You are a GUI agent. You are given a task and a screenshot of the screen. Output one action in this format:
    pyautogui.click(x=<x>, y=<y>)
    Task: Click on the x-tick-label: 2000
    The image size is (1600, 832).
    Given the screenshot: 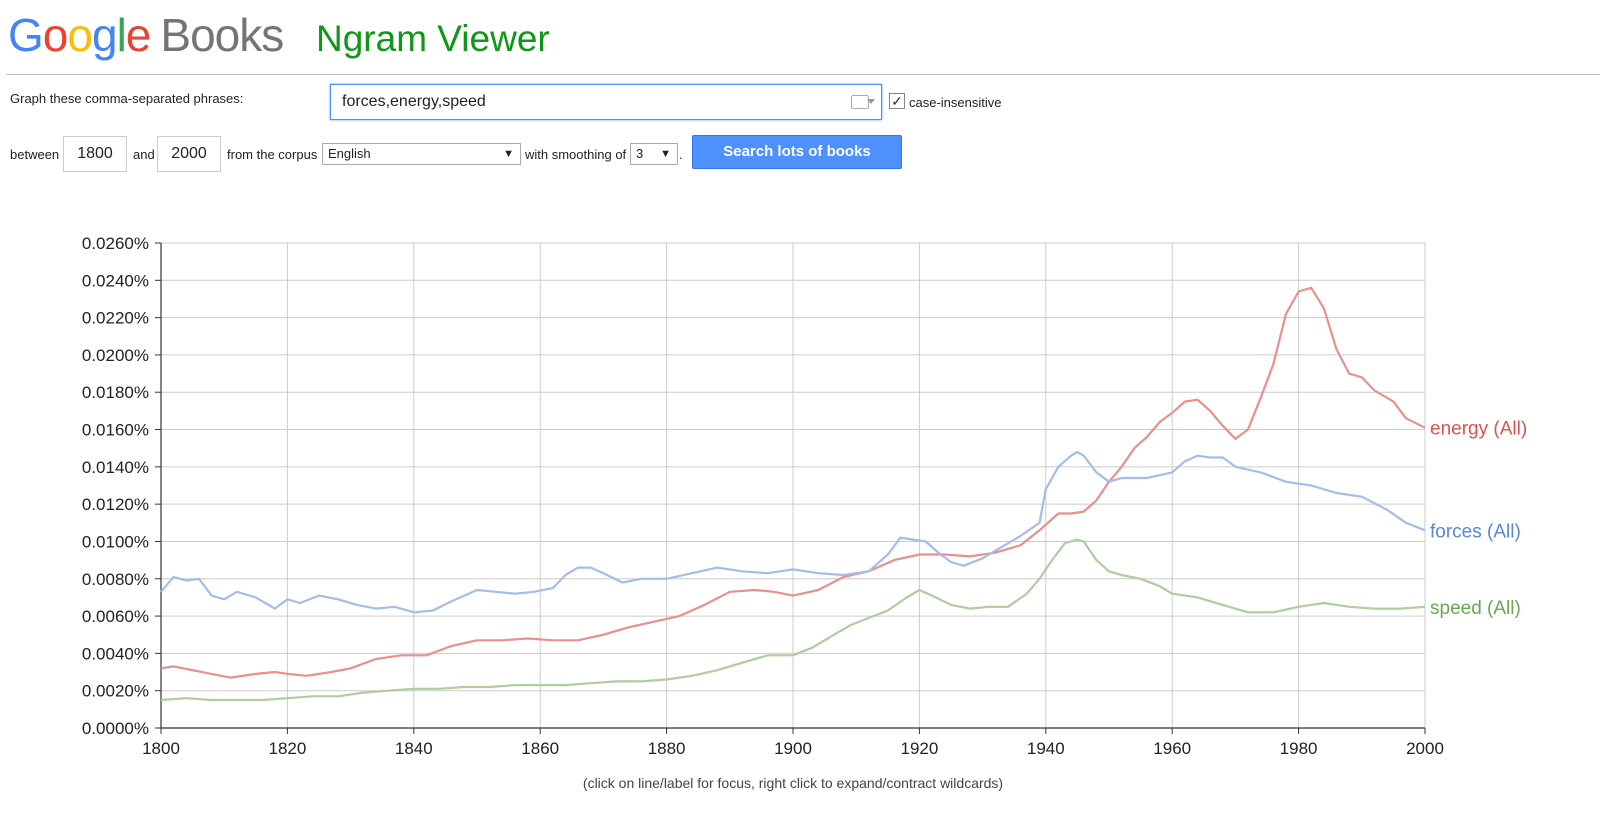 What is the action you would take?
    pyautogui.click(x=1425, y=748)
    